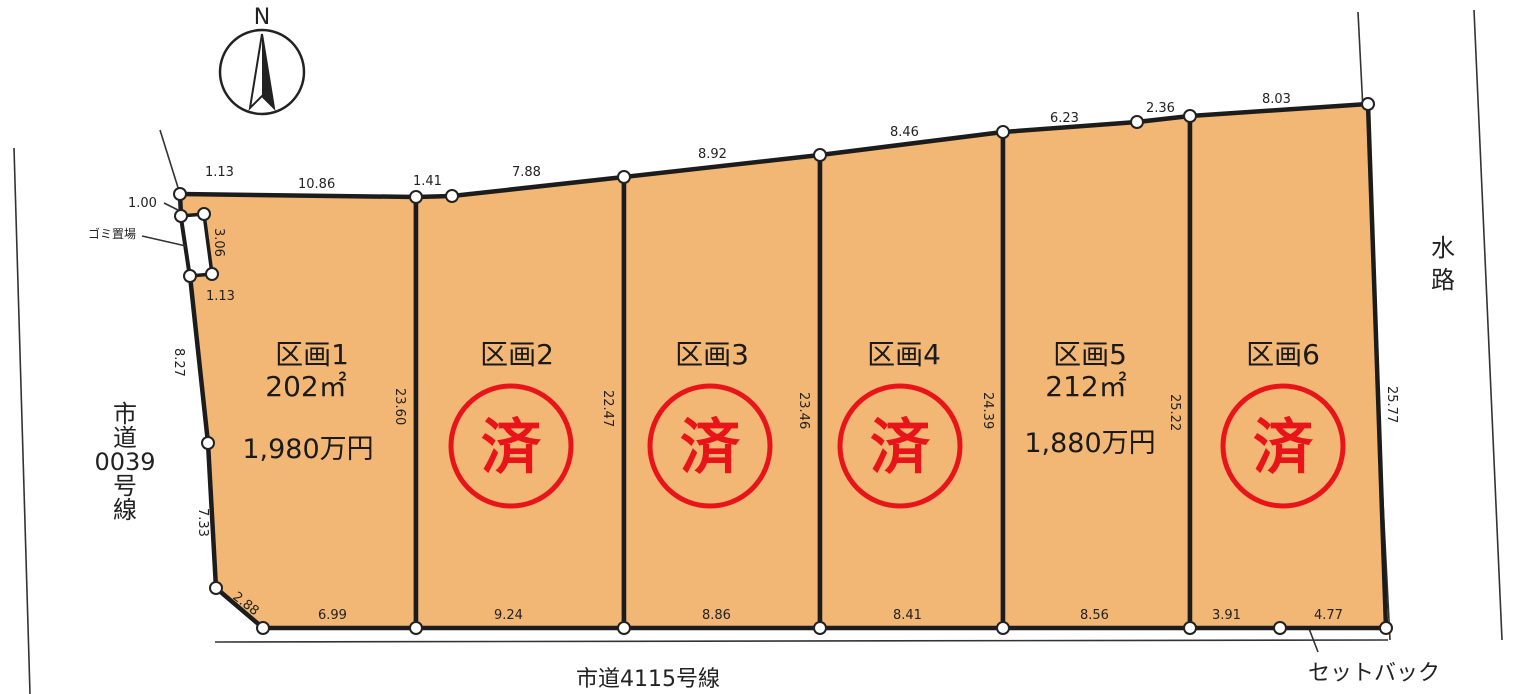 The height and width of the screenshot is (694, 1514). Describe the element at coordinates (1488, 325) in the screenshot. I see `waterway-east-line` at that location.